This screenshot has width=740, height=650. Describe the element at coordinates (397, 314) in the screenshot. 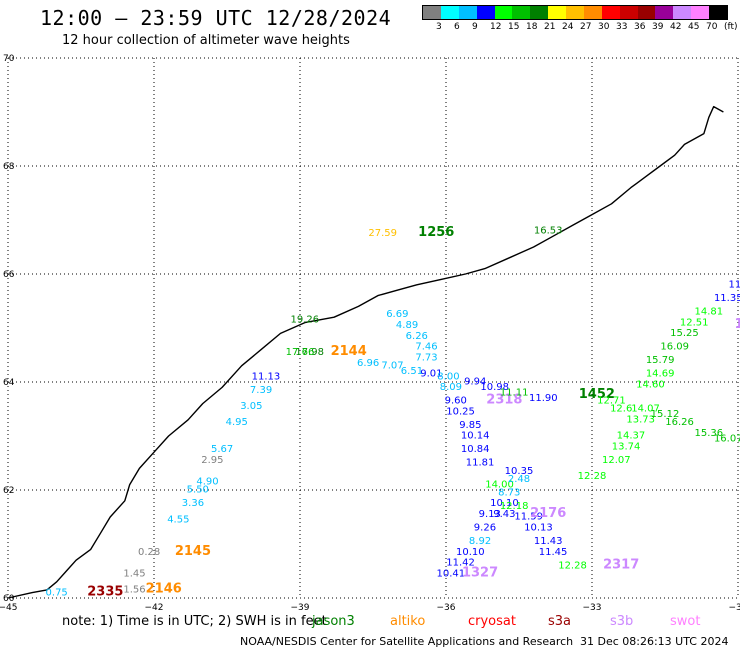

I see `wave-height-label: 6.69` at that location.